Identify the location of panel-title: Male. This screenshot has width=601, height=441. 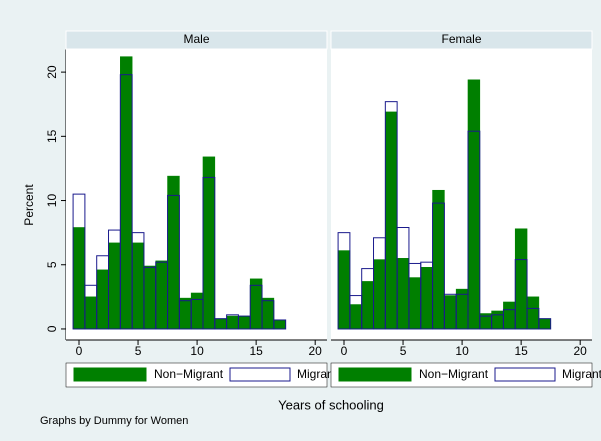
(196, 39).